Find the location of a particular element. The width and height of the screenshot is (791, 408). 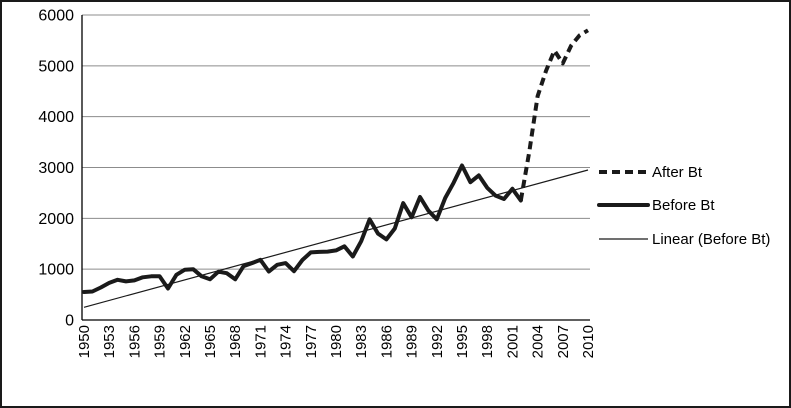

legend-label: Before Bt is located at coordinates (683, 205).